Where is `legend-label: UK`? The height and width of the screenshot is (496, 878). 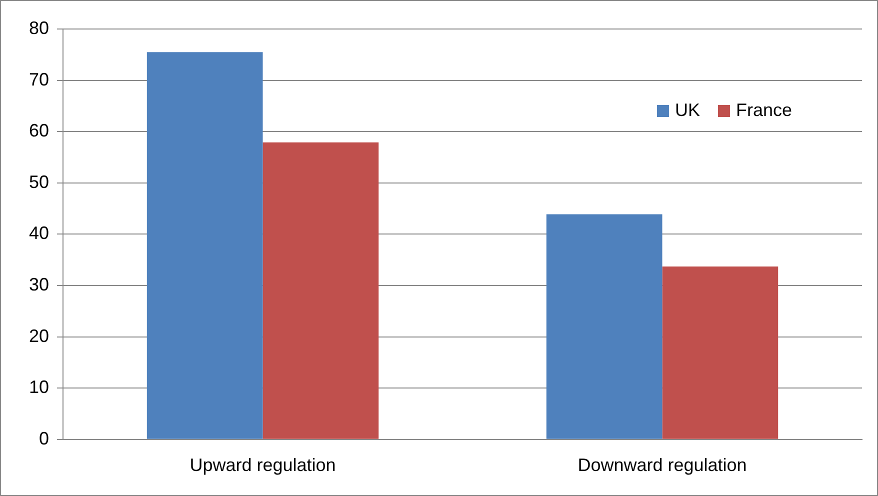
legend-label: UK is located at coordinates (687, 110).